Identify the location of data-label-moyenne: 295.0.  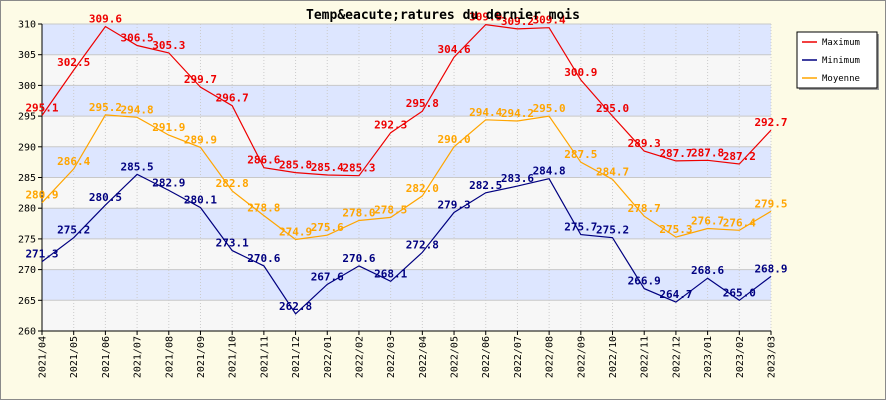
(549, 108).